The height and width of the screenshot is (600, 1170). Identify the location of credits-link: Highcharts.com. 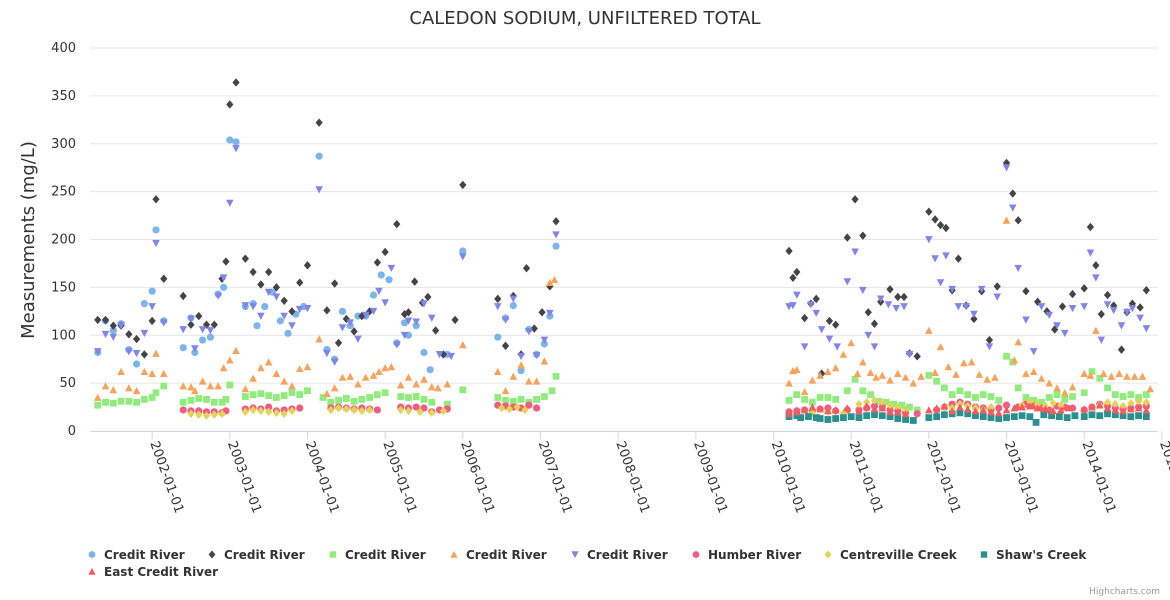
(1124, 592).